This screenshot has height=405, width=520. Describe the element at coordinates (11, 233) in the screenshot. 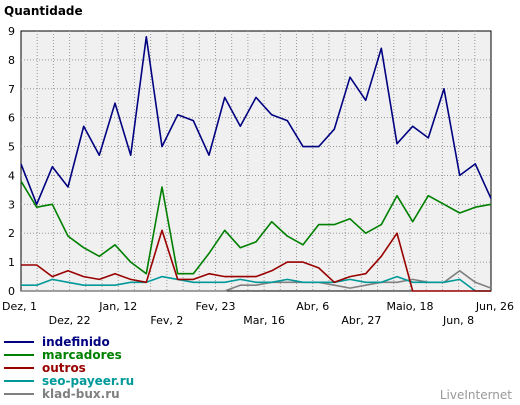

I see `y-tick-label: 2` at that location.